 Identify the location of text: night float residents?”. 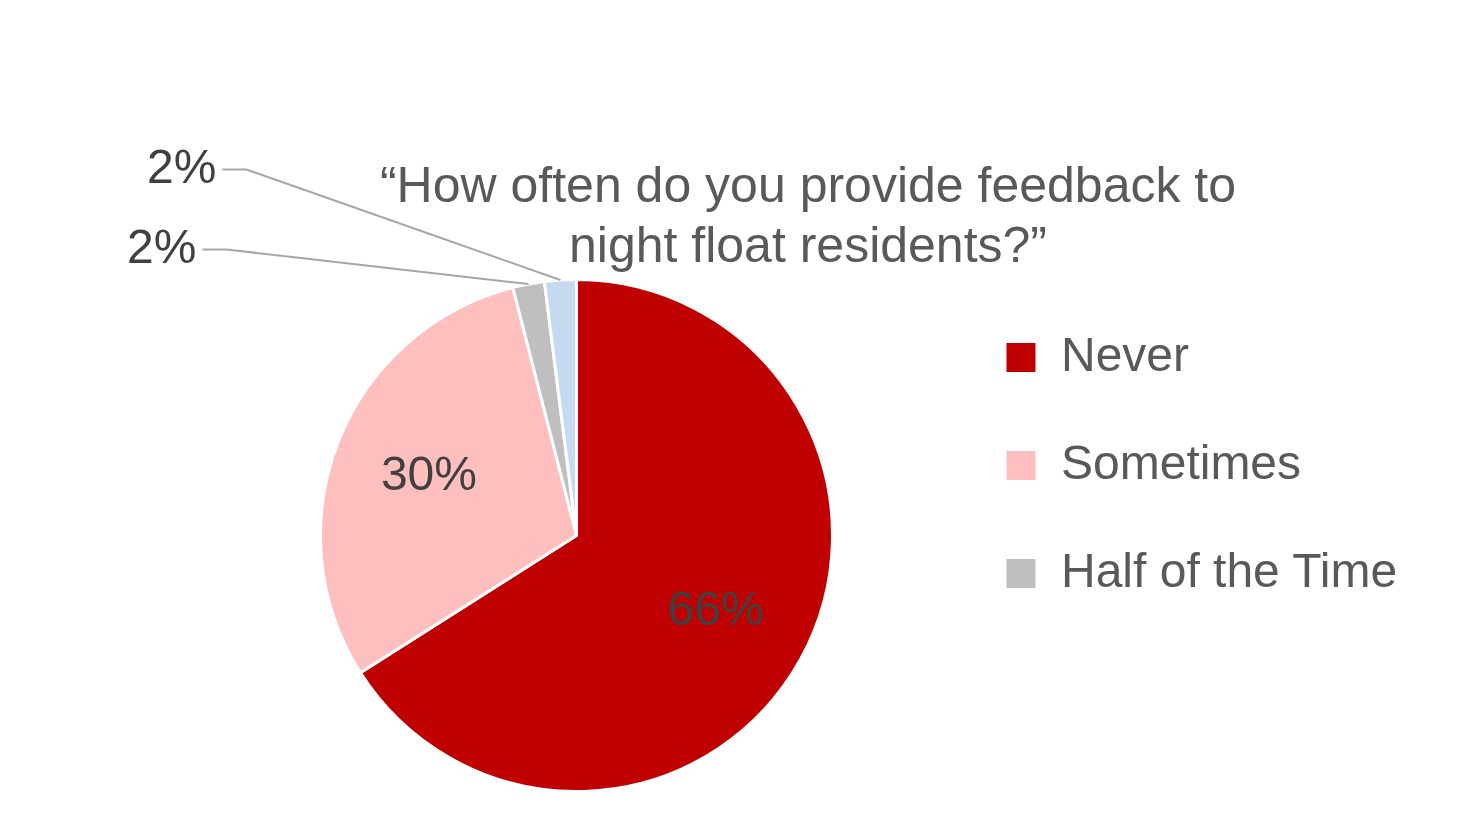
(808, 244).